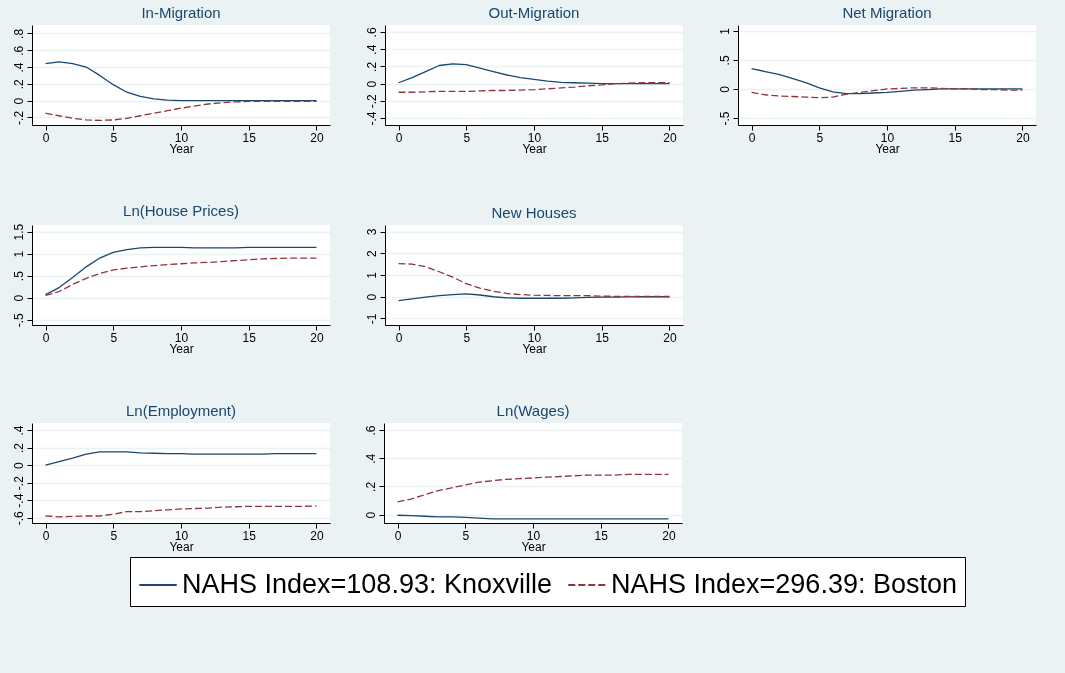  What do you see at coordinates (534, 12) in the screenshot?
I see `chart-title: Out-Migration` at bounding box center [534, 12].